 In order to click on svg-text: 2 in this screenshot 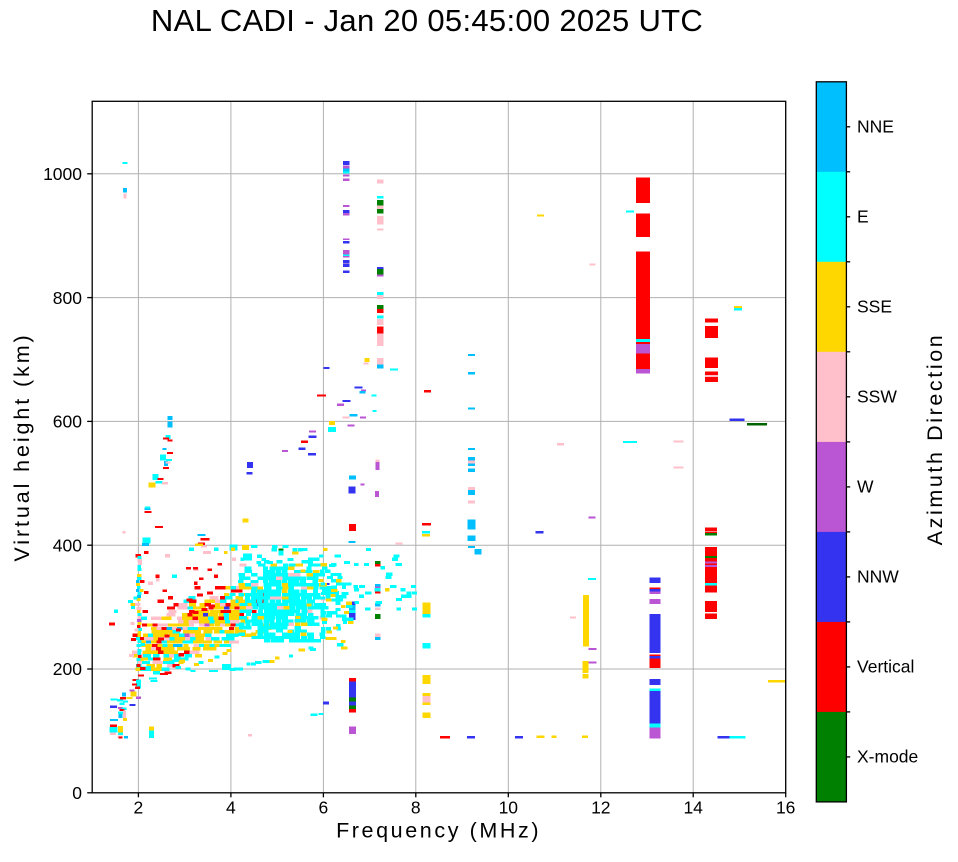, I will do `click(139, 808)`.